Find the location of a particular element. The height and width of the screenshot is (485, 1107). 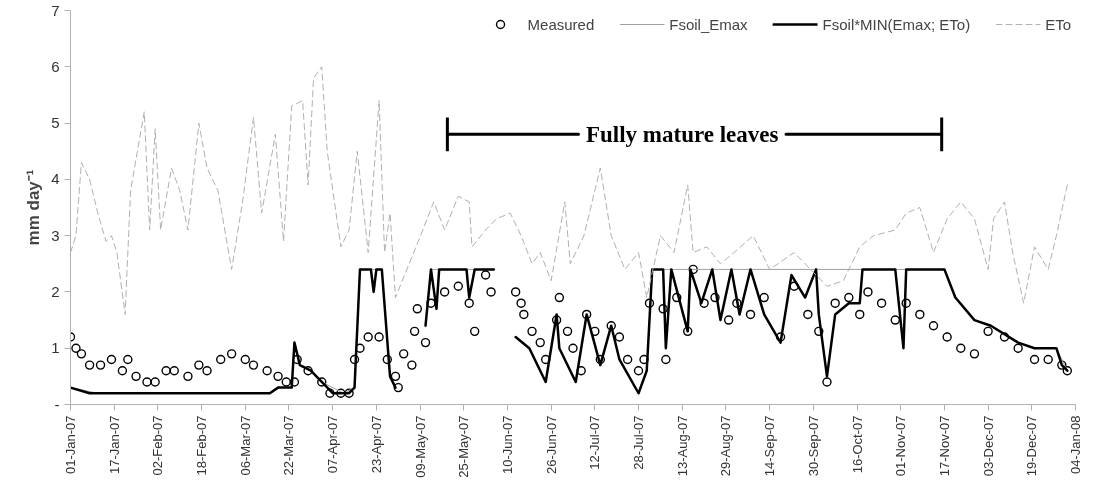

x-tick-label: 25-May-07 is located at coordinates (464, 446).